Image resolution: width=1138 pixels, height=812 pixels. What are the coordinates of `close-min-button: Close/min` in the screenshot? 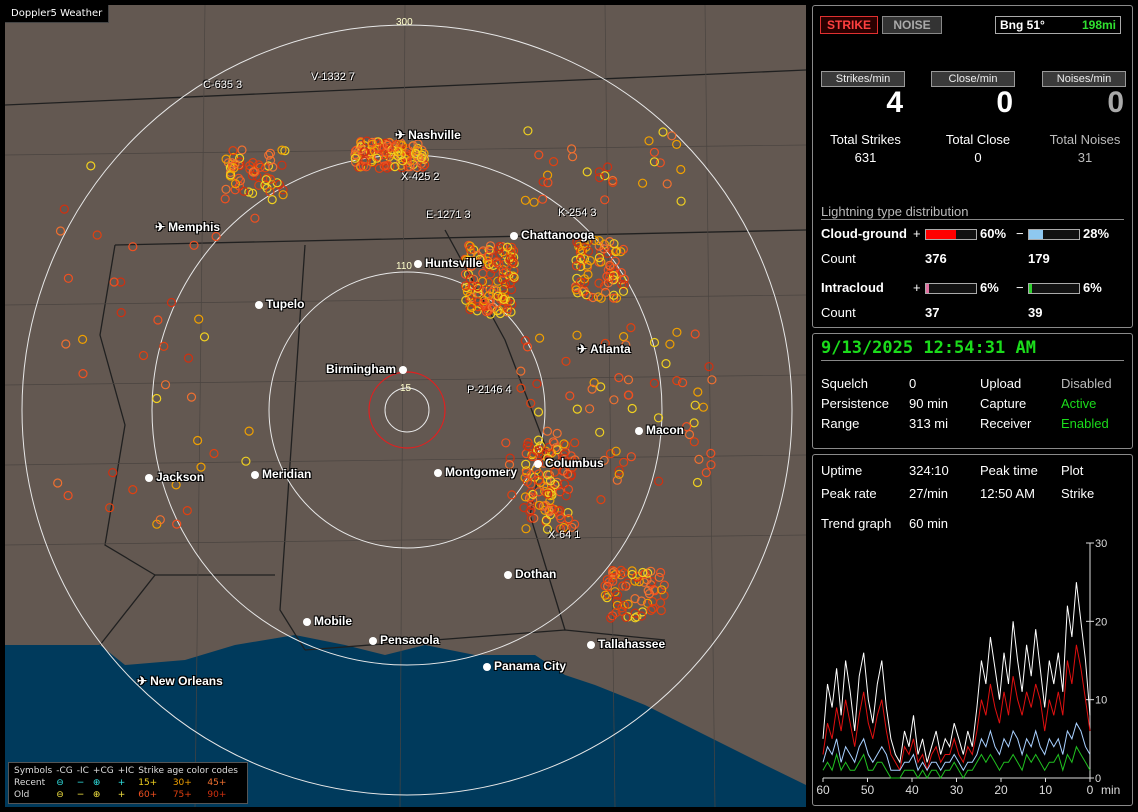 It's located at (973, 79).